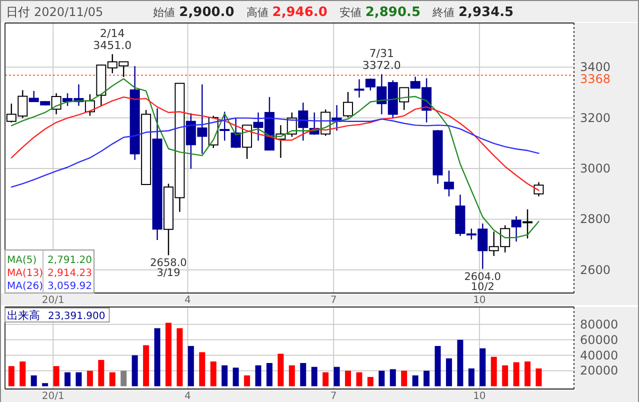 The height and width of the screenshot is (402, 639). Describe the element at coordinates (55, 12) in the screenshot. I see `text: 日付 2020/11/05` at that location.